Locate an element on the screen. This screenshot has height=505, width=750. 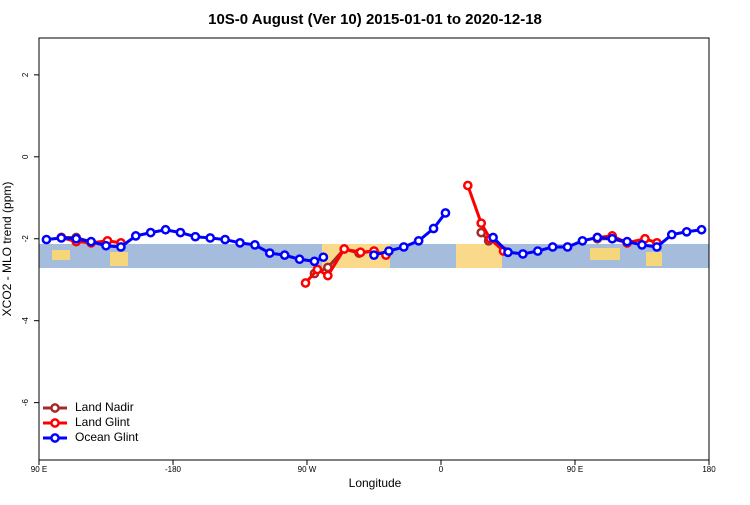
y-tick-label: 0 is located at coordinates (25, 156).